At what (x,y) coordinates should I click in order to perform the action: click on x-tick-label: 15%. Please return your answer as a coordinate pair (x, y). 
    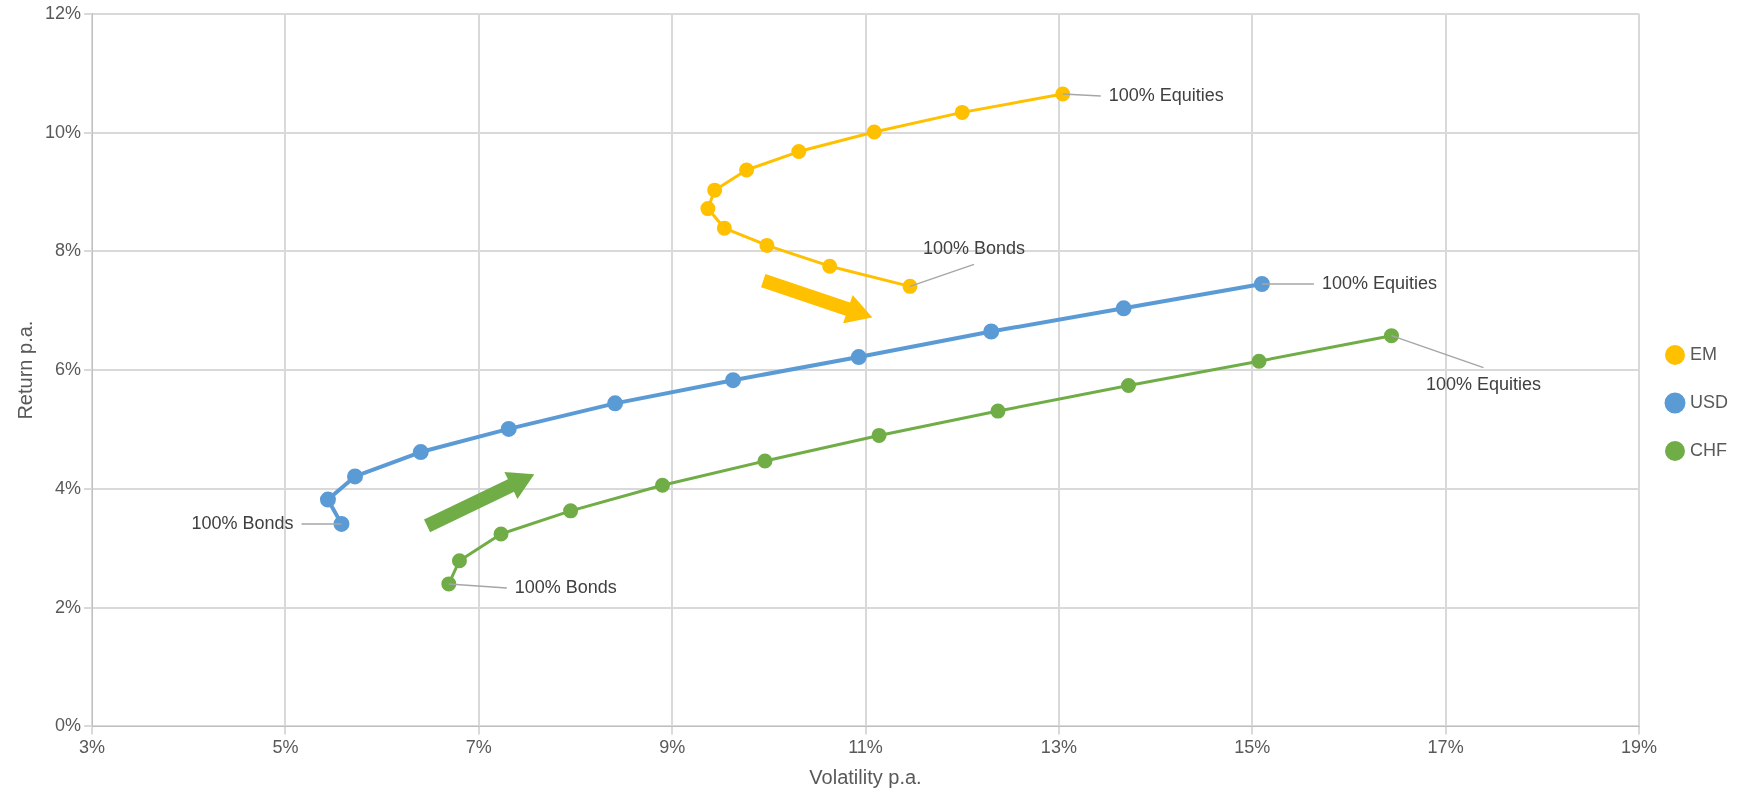
    Looking at the image, I should click on (1252, 747).